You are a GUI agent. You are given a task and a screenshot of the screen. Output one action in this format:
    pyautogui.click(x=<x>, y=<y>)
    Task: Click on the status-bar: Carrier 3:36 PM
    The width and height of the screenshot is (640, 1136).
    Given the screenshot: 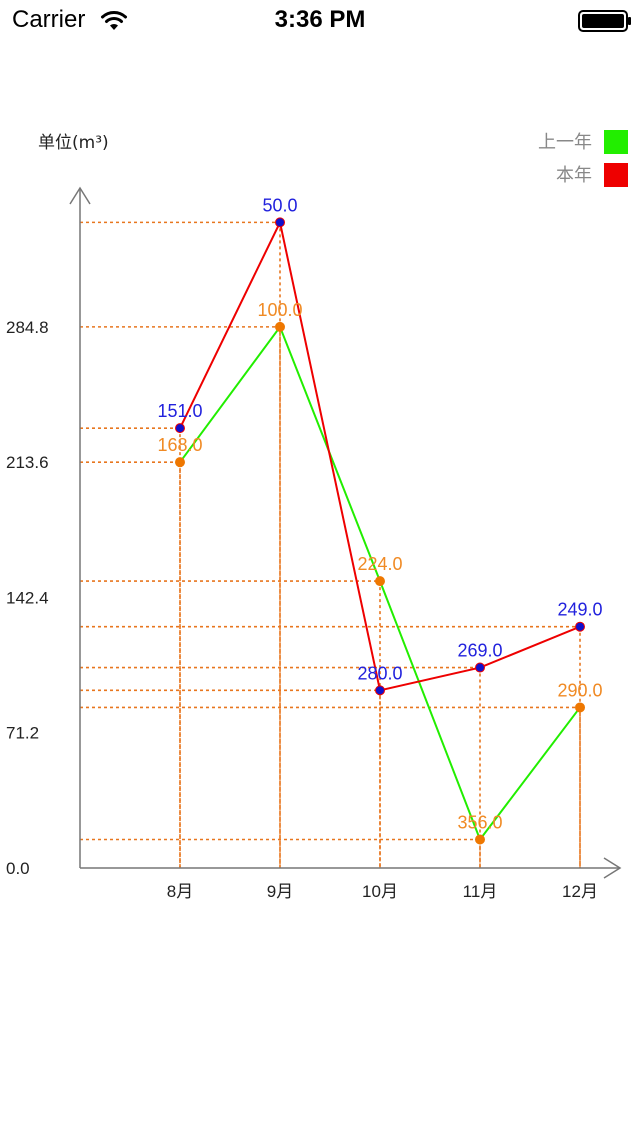 What is the action you would take?
    pyautogui.click(x=320, y=20)
    